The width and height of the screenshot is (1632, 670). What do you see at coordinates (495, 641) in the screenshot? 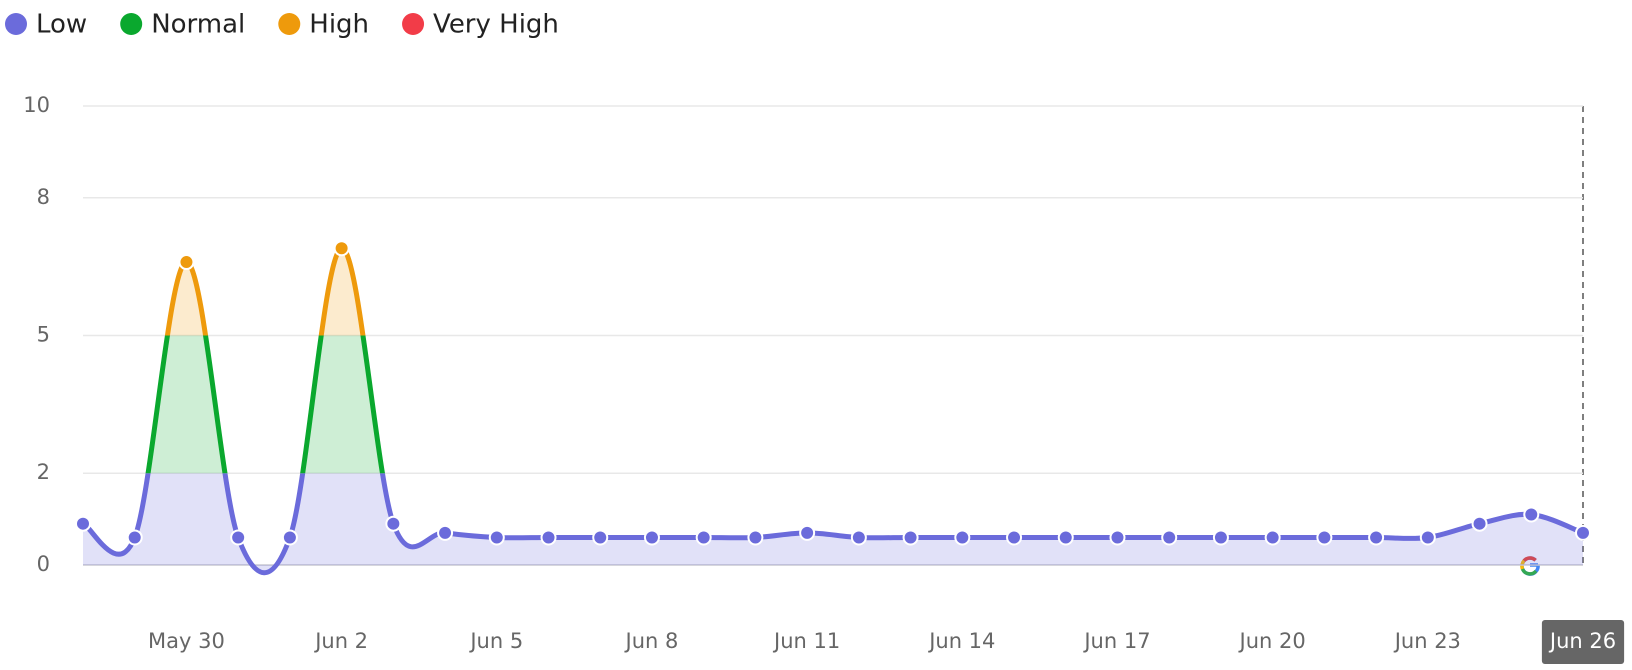
I see `x-tick-label: Jun 5` at bounding box center [495, 641].